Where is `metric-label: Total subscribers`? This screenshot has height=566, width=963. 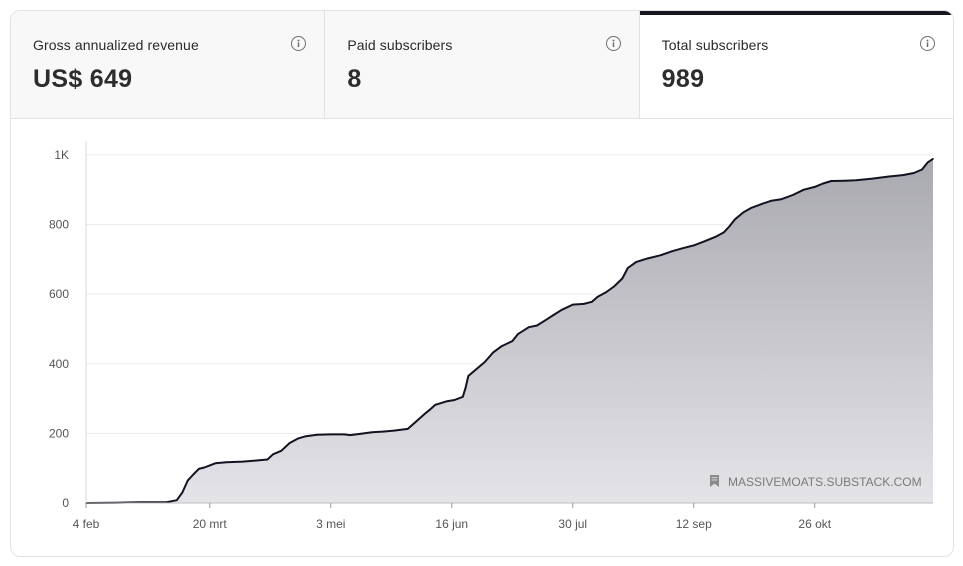 metric-label: Total subscribers is located at coordinates (715, 45).